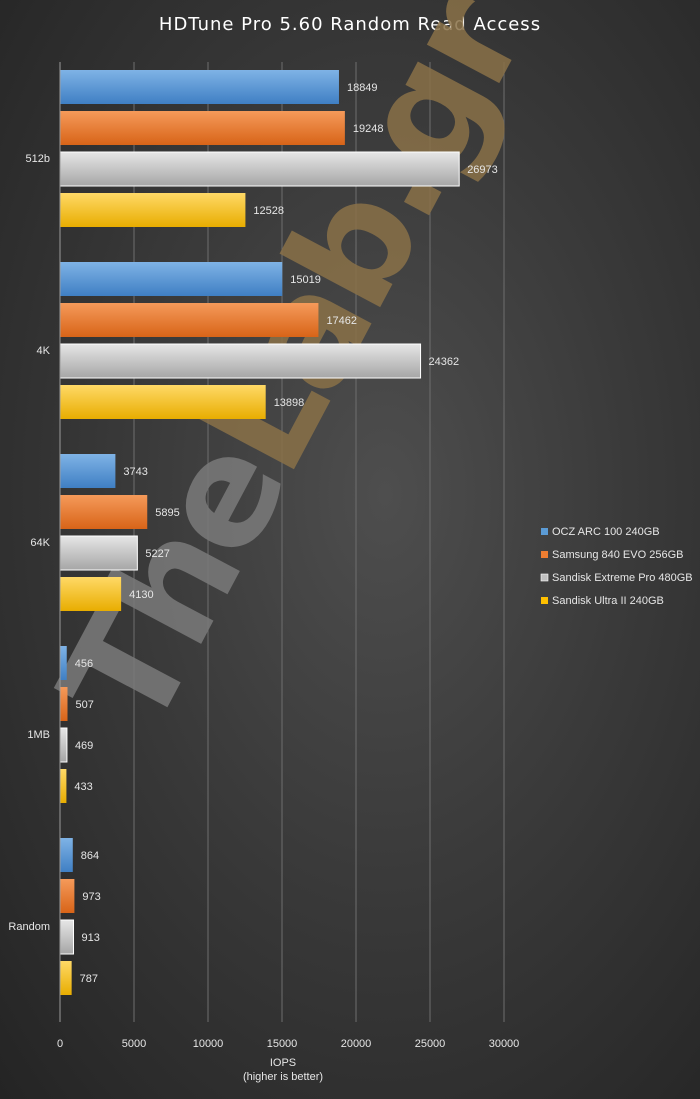 This screenshot has height=1099, width=700. What do you see at coordinates (617, 555) in the screenshot?
I see `legend-entry: Samsung 840 EVO 256GB` at bounding box center [617, 555].